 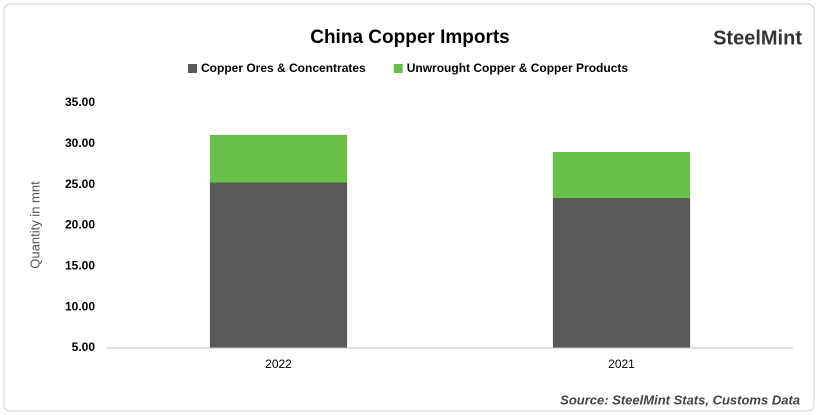 What do you see at coordinates (84, 347) in the screenshot?
I see `y-tick-label: 5.00` at bounding box center [84, 347].